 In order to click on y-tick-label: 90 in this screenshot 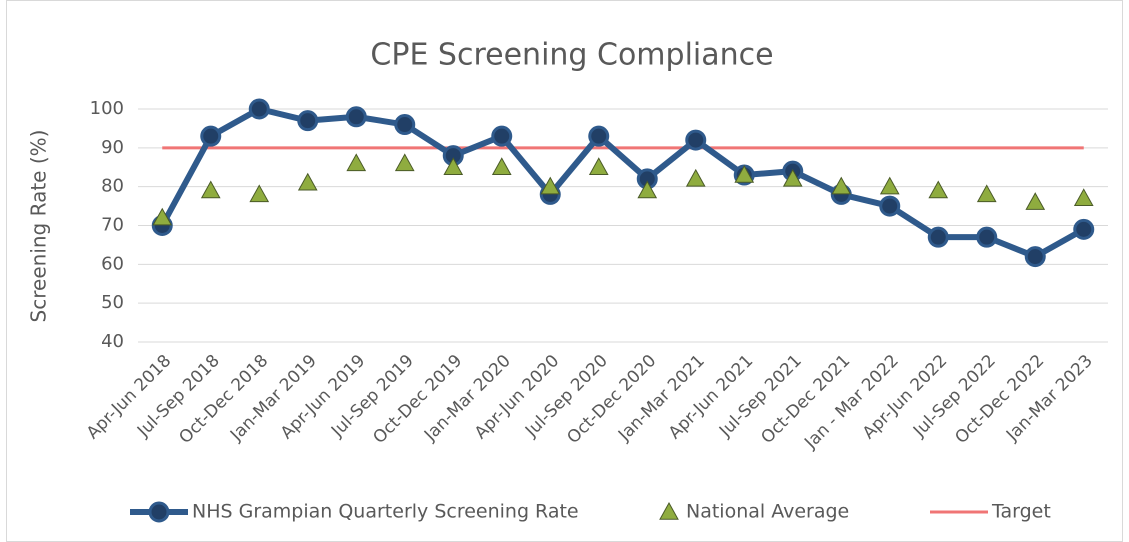, I will do `click(112, 147)`.